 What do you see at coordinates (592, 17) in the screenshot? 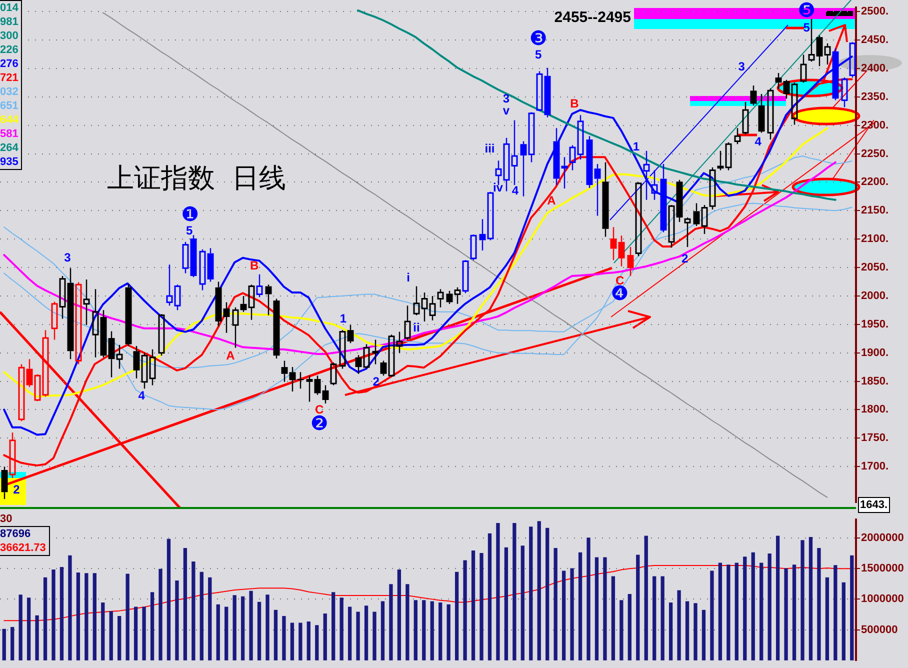
I see `annotation: 2455--2495` at bounding box center [592, 17].